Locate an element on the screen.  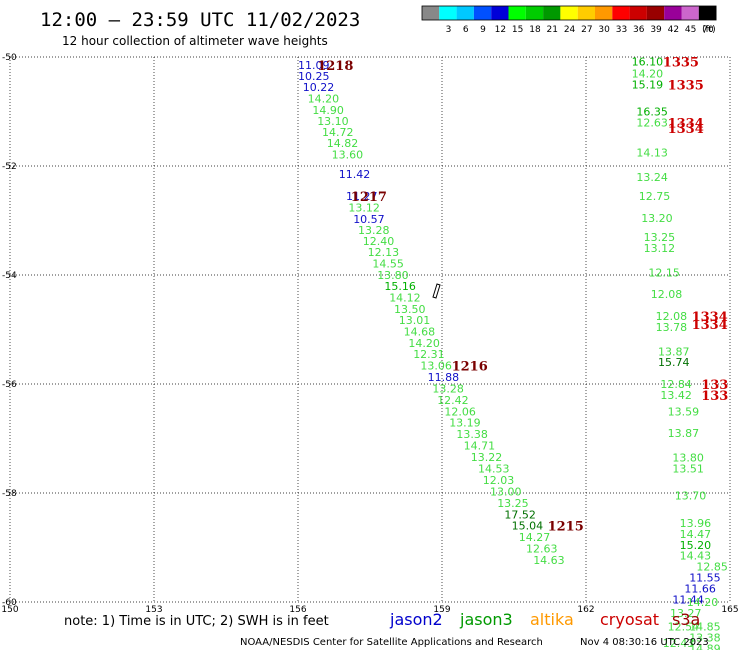
satellite-name: altika is located at coordinates (552, 619).